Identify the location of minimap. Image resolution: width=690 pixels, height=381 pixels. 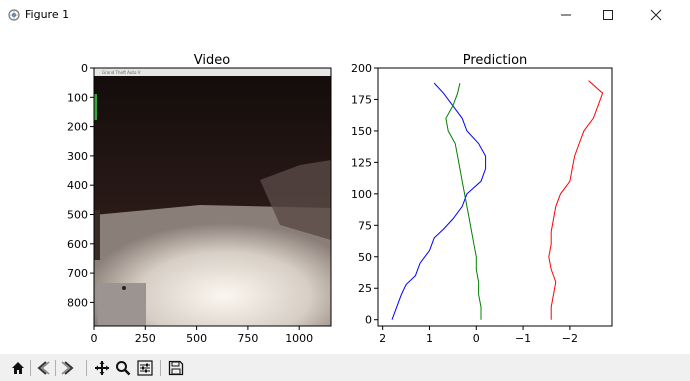
(122, 304).